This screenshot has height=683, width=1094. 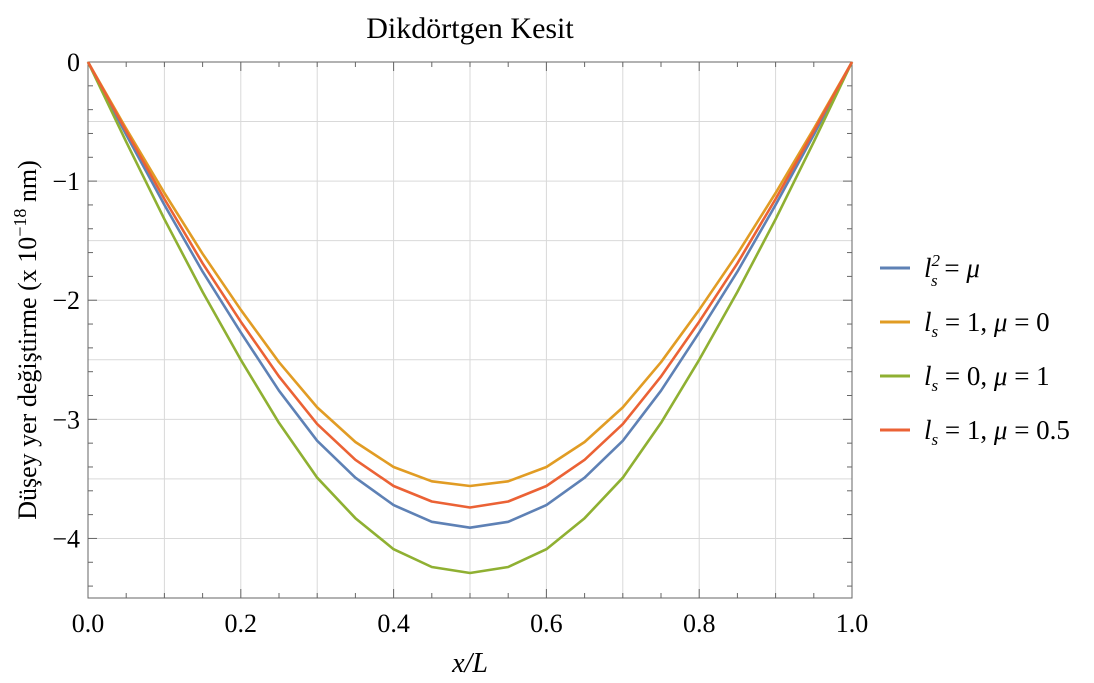 What do you see at coordinates (88, 623) in the screenshot?
I see `x-tick-label: 0.0` at bounding box center [88, 623].